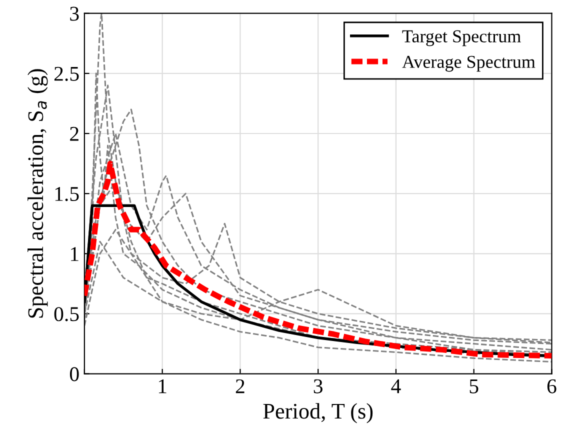 Image resolution: width=563 pixels, height=445 pixels. Describe the element at coordinates (74, 13) in the screenshot. I see `y-tick-label: 3` at that location.